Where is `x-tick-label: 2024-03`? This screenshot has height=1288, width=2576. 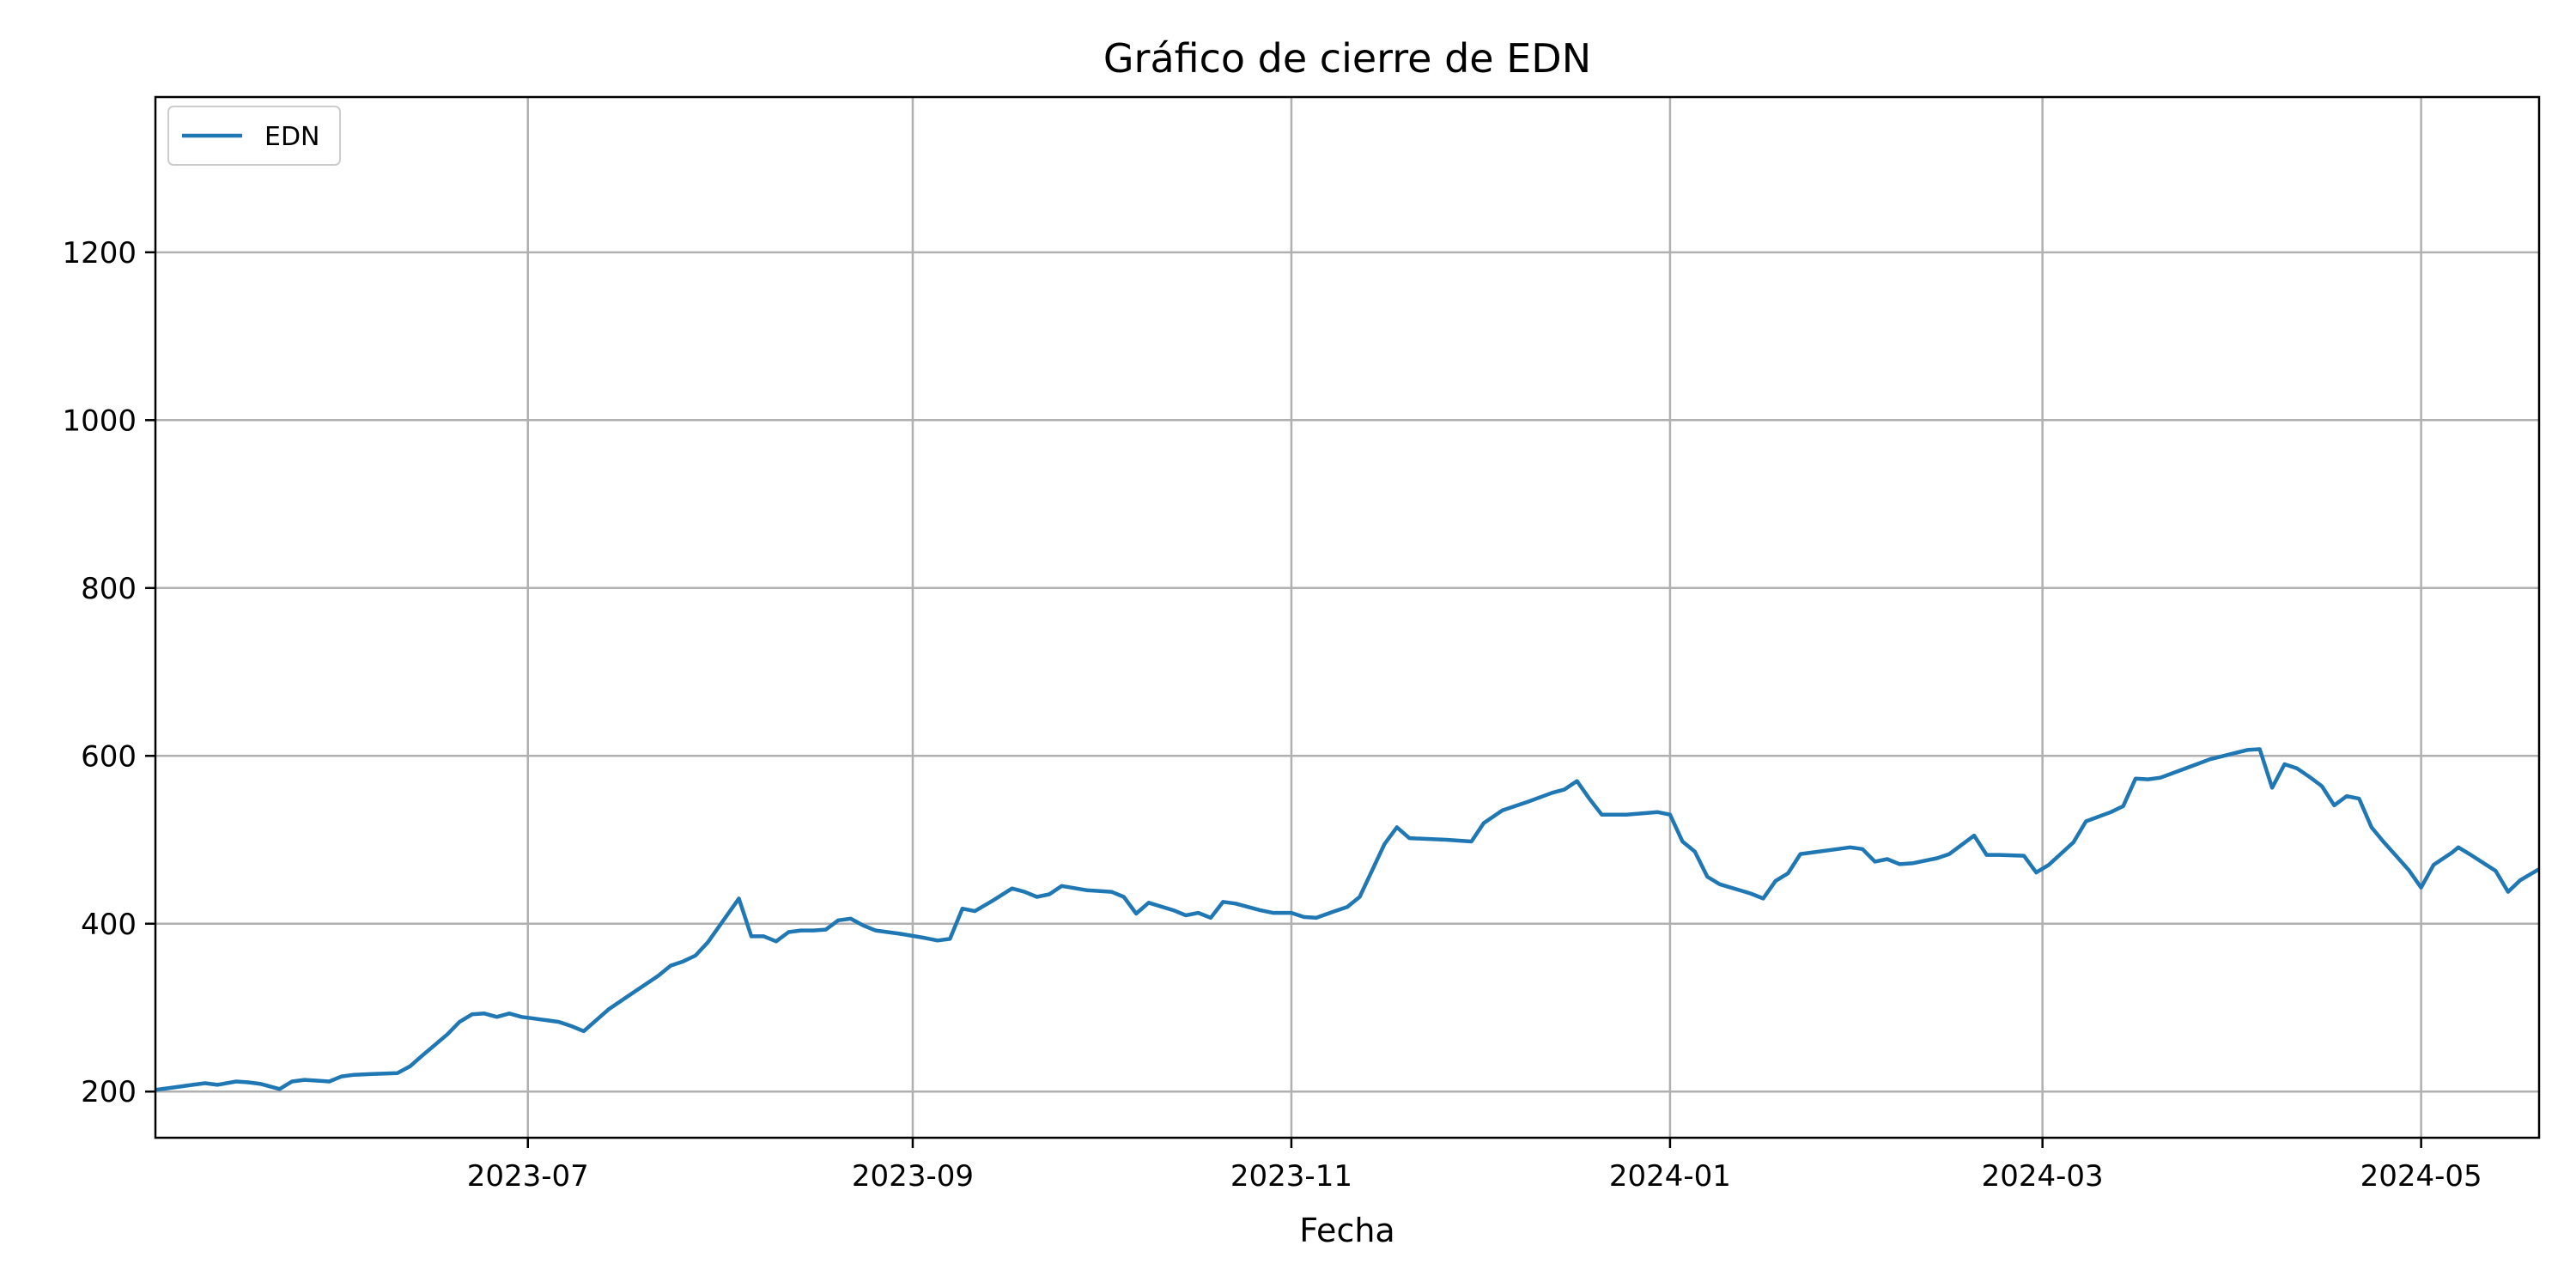 x-tick-label: 2024-03 is located at coordinates (2043, 1177).